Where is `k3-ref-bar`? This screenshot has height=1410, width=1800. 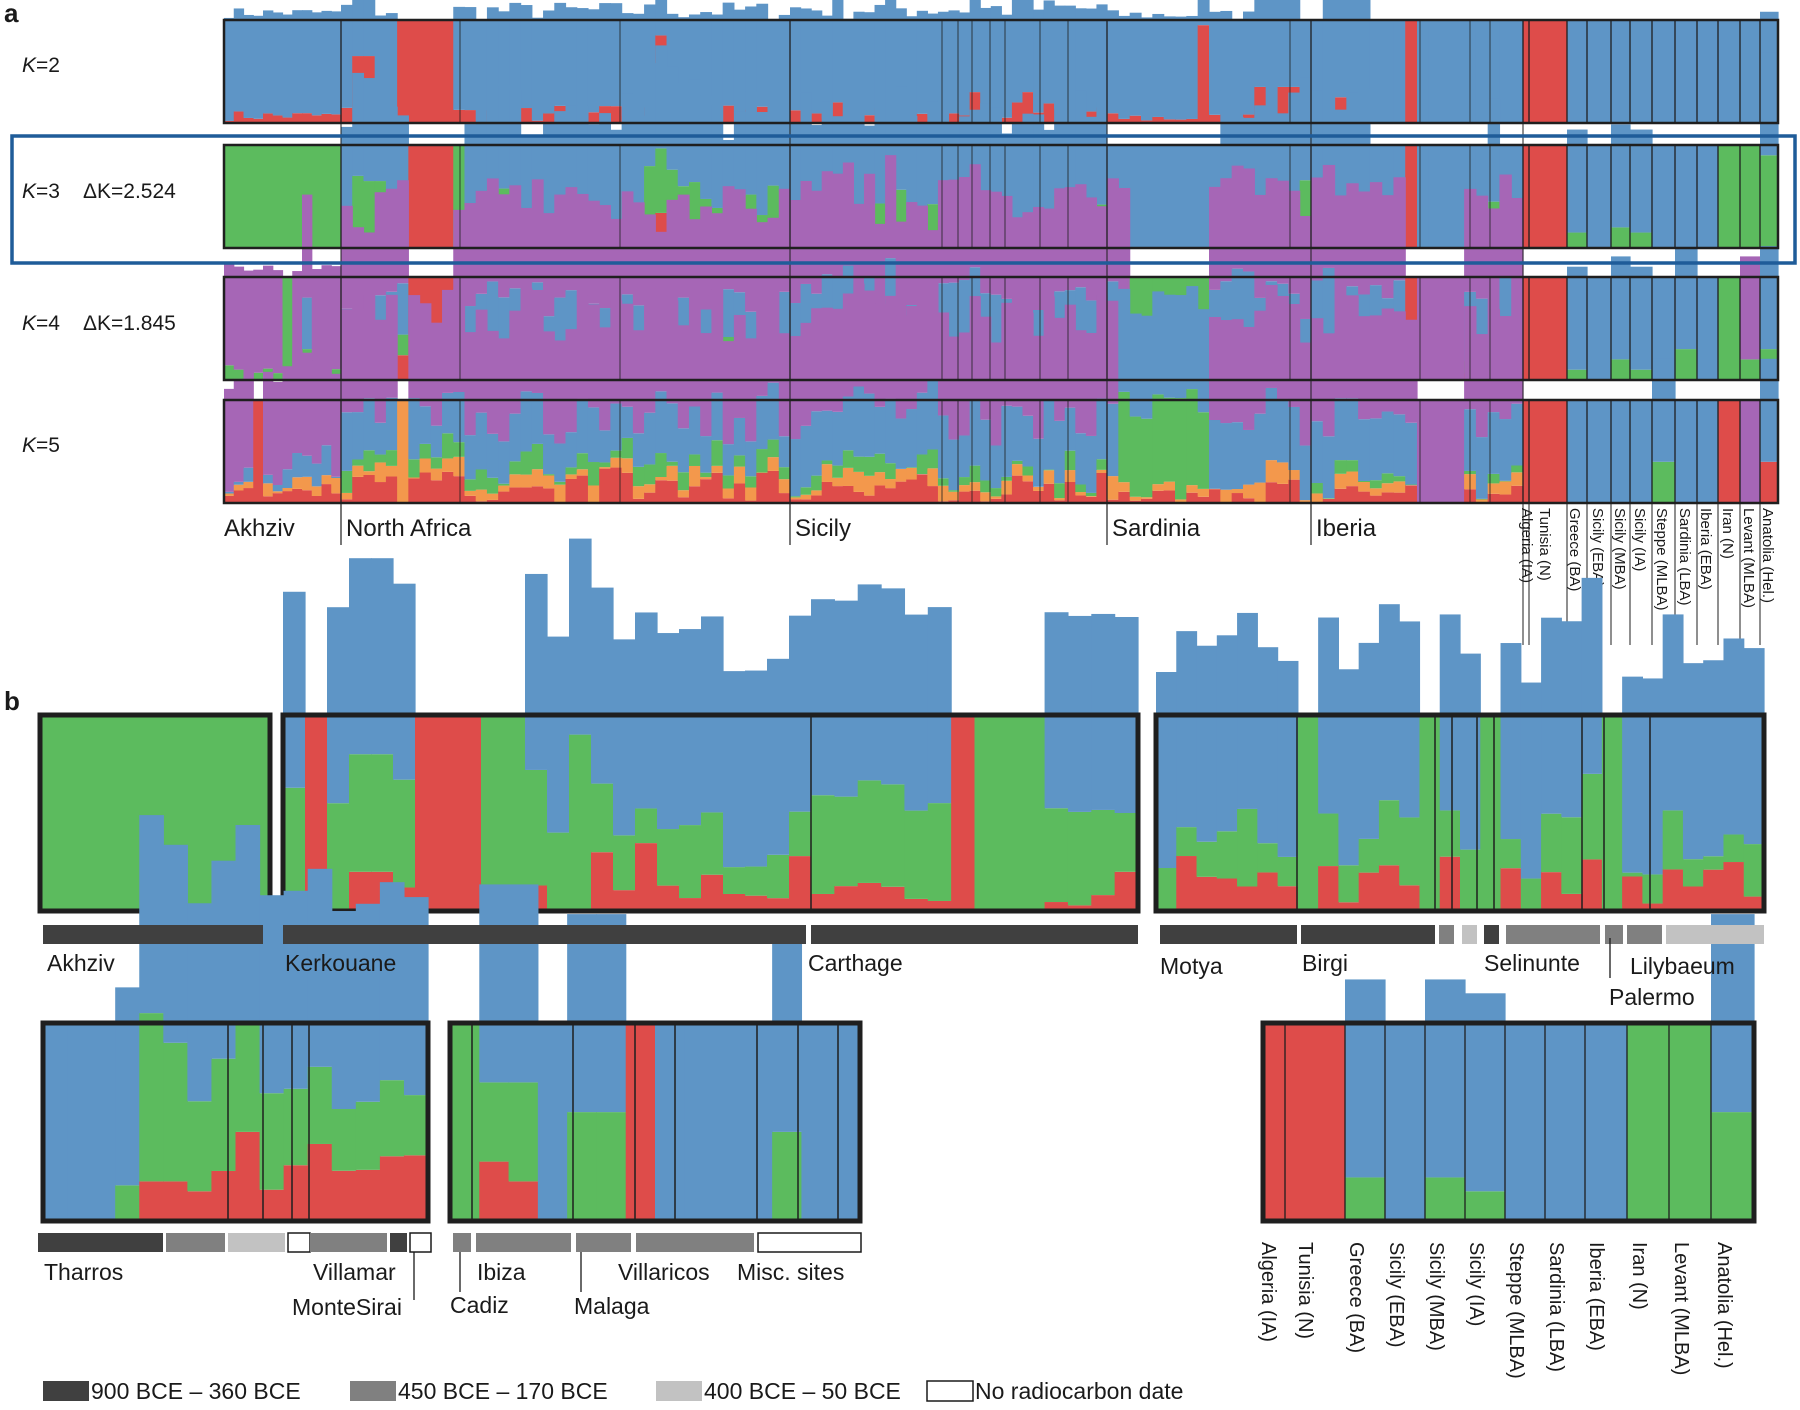 k3-ref-bar is located at coordinates (1769, 150).